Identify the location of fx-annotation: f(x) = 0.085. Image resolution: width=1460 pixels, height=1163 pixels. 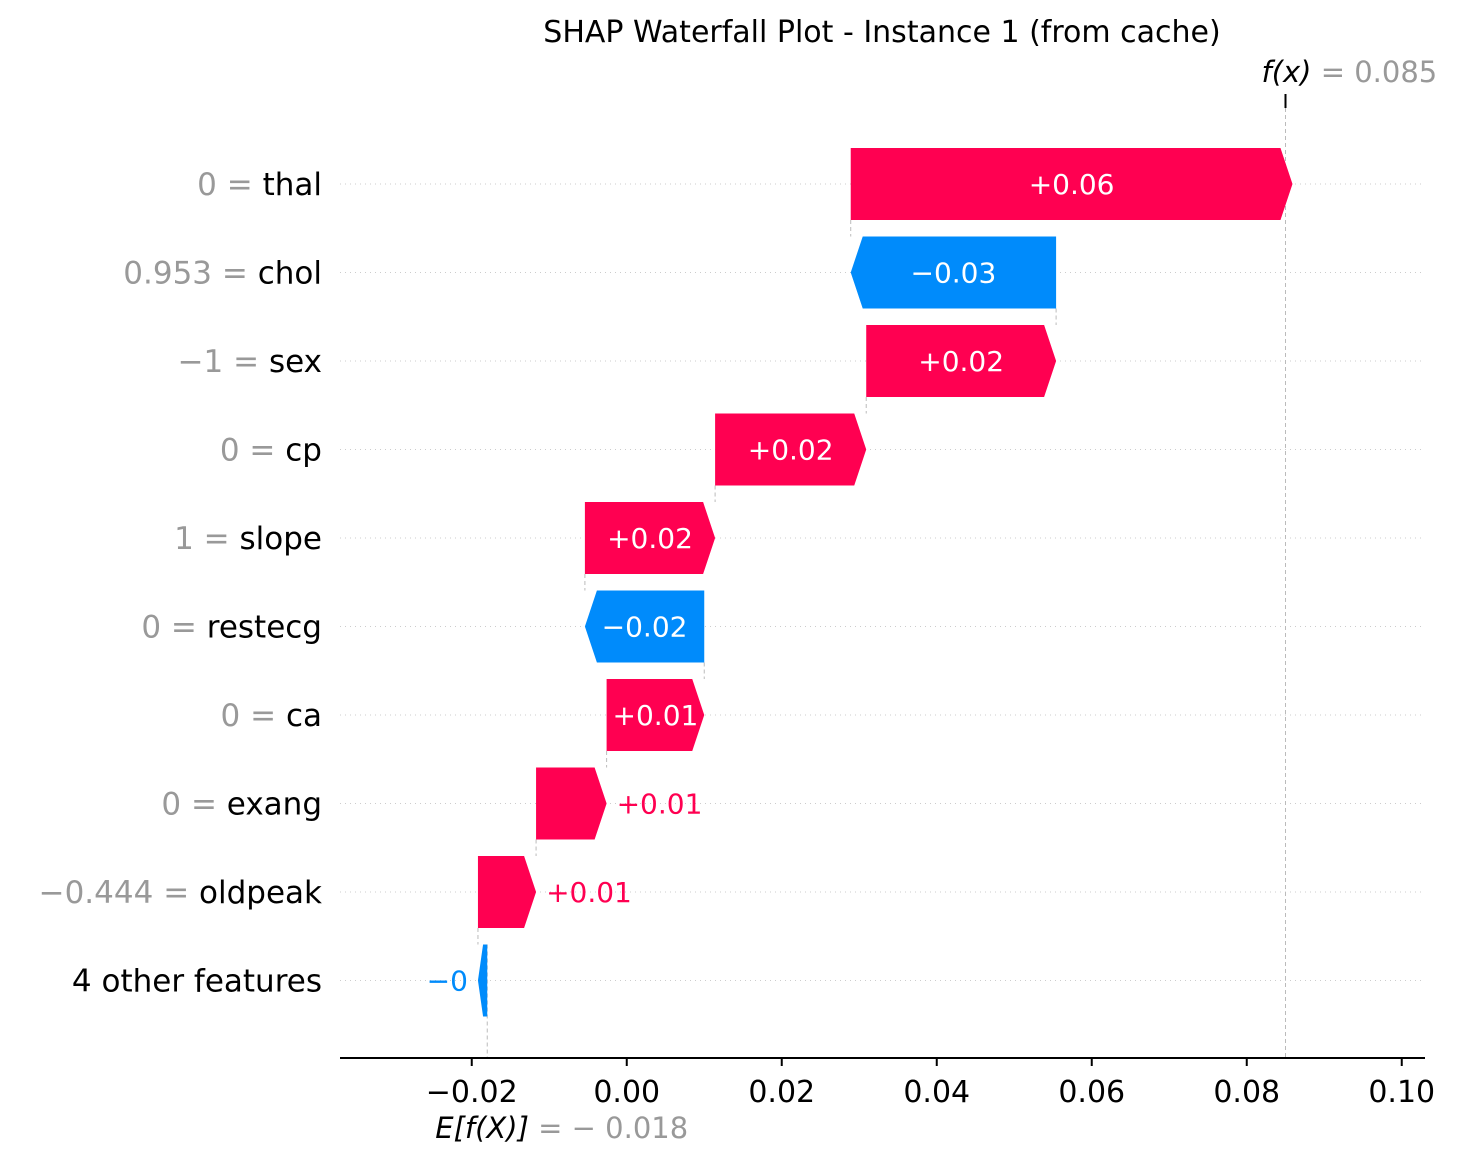
(1350, 72).